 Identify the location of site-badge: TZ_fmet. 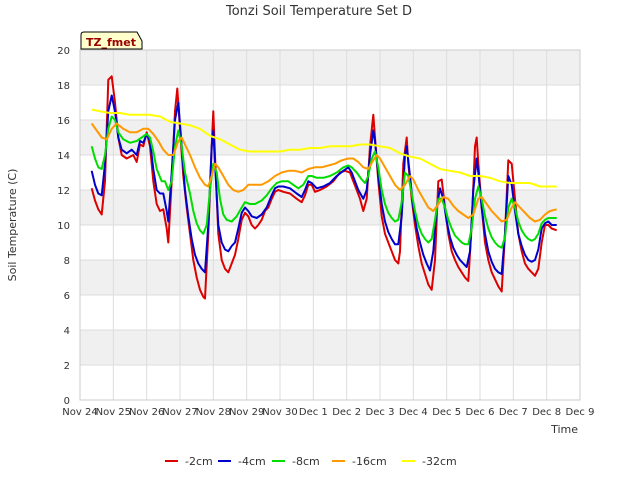
(111, 40).